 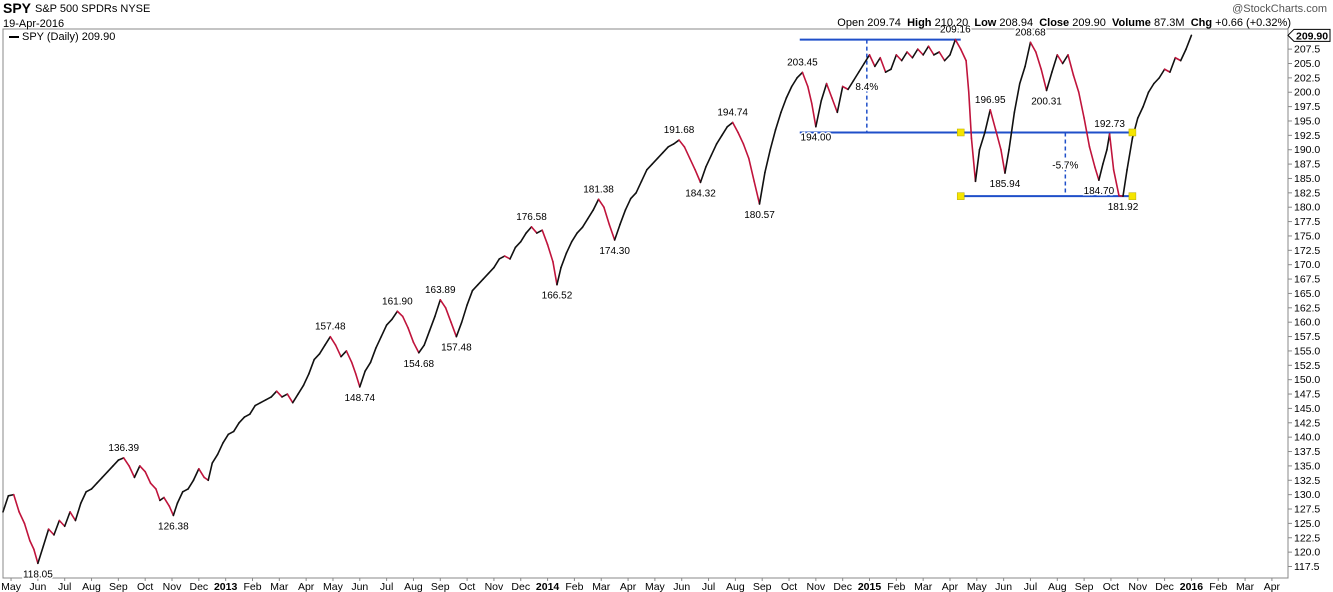 What do you see at coordinates (884, 23) in the screenshot?
I see `open-value: 209.74` at bounding box center [884, 23].